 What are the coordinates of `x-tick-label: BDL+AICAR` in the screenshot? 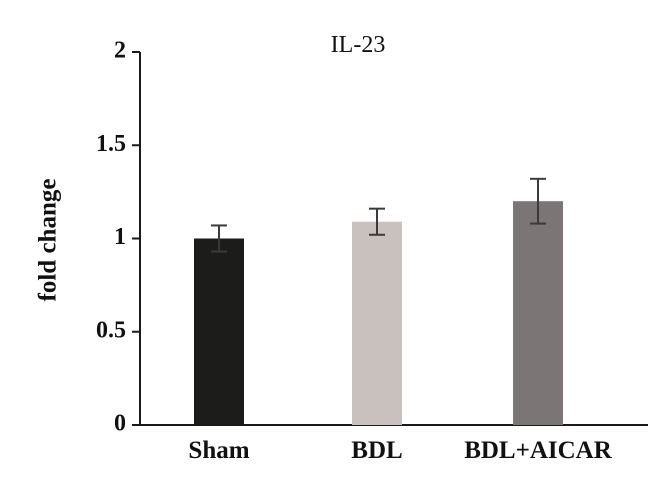 It's located at (538, 450).